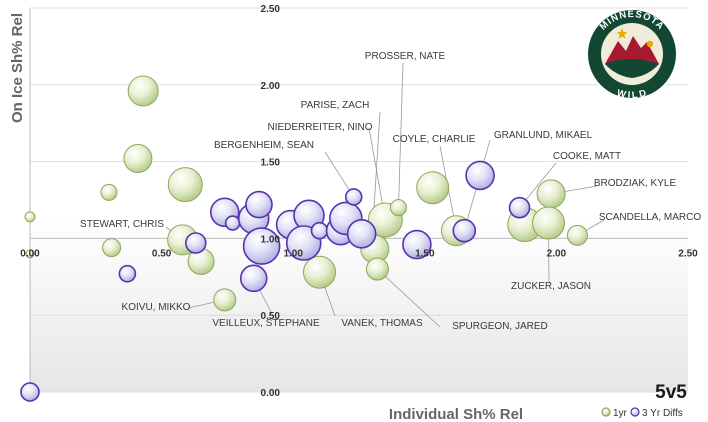 This screenshot has width=708, height=422. Describe the element at coordinates (635, 183) in the screenshot. I see `player-label: BRODZIAK, KYLE` at that location.